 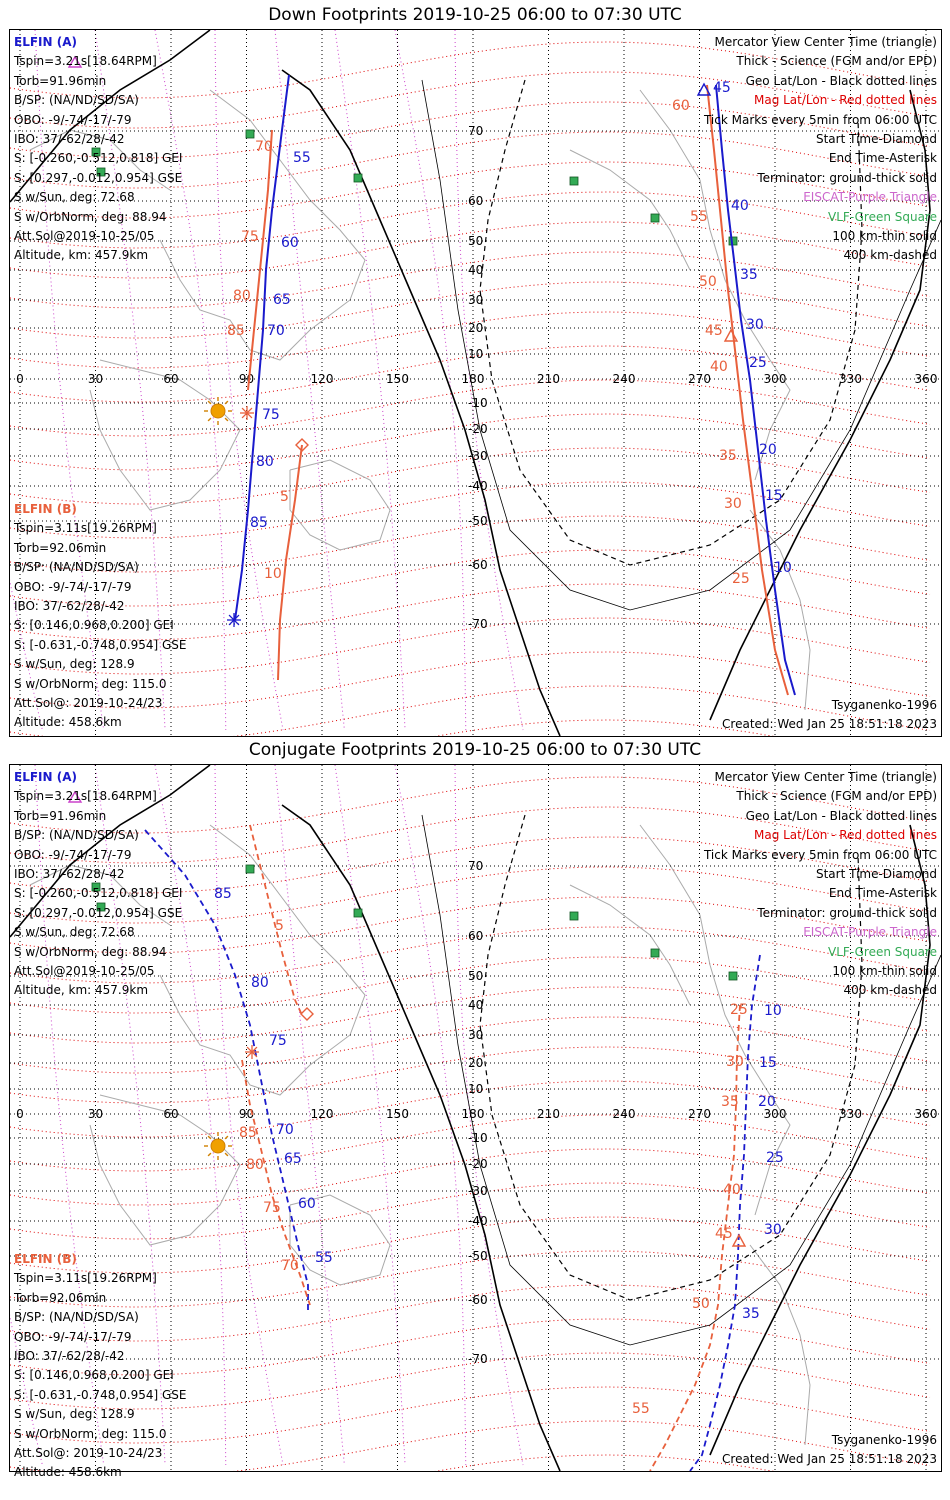 What do you see at coordinates (478, 565) in the screenshot?
I see `latitude-tick-label: -60` at bounding box center [478, 565].